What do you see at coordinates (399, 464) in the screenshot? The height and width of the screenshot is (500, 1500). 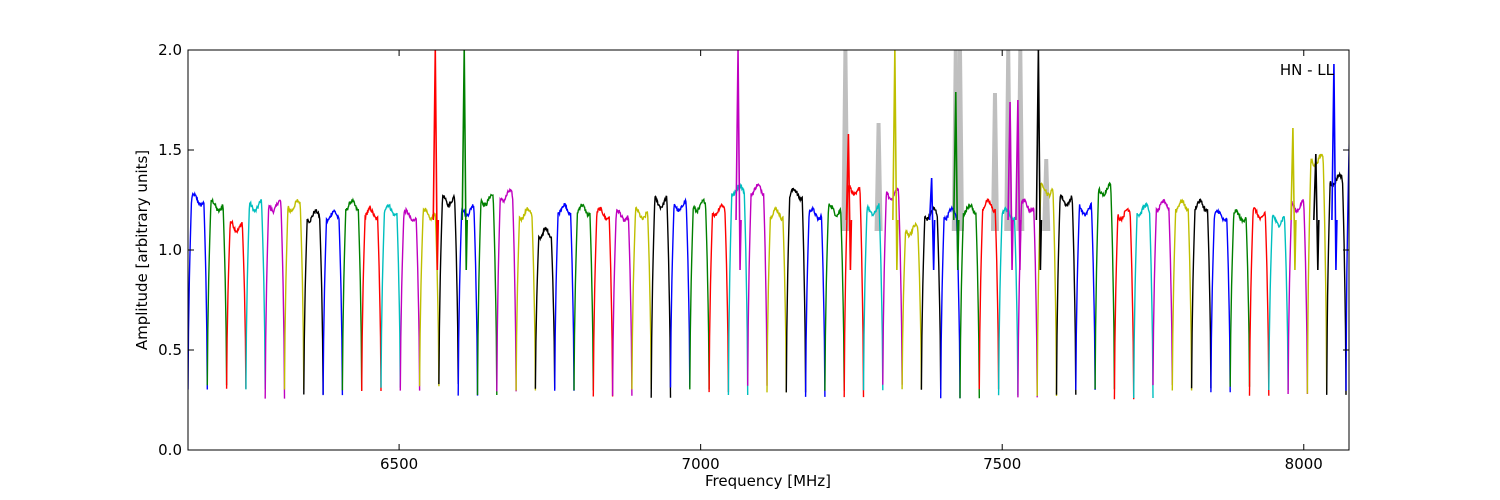 I see `x-tick-label: 6500` at bounding box center [399, 464].